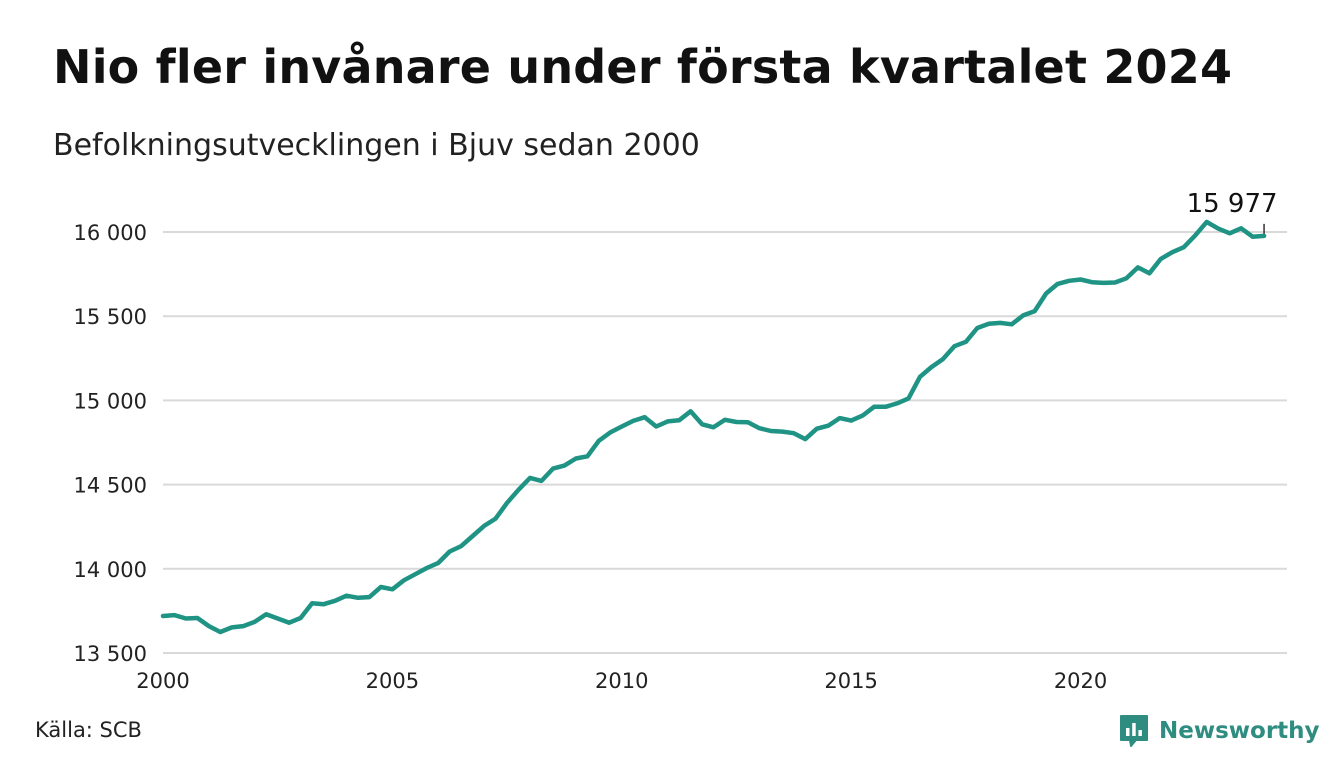 The height and width of the screenshot is (780, 1340). What do you see at coordinates (110, 317) in the screenshot?
I see `y-tick-label: 15 500` at bounding box center [110, 317].